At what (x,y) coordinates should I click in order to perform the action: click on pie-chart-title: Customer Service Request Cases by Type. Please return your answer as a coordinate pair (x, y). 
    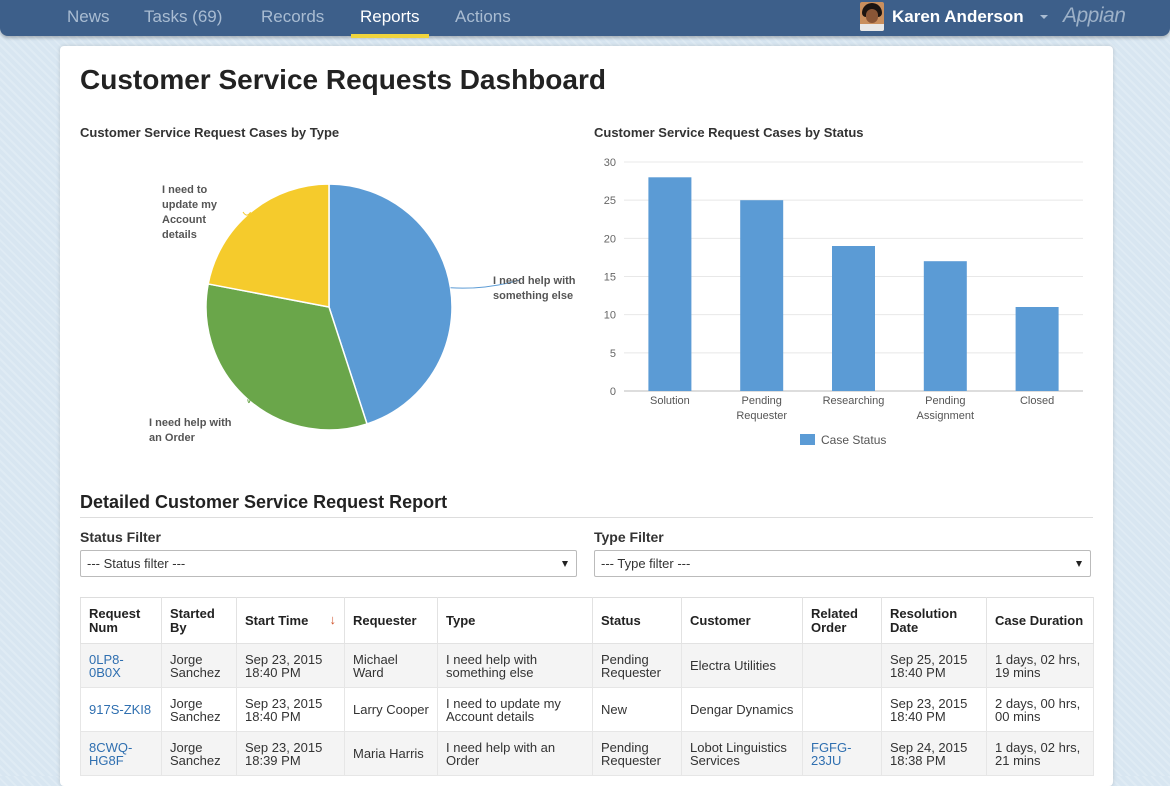
    Looking at the image, I should click on (210, 132).